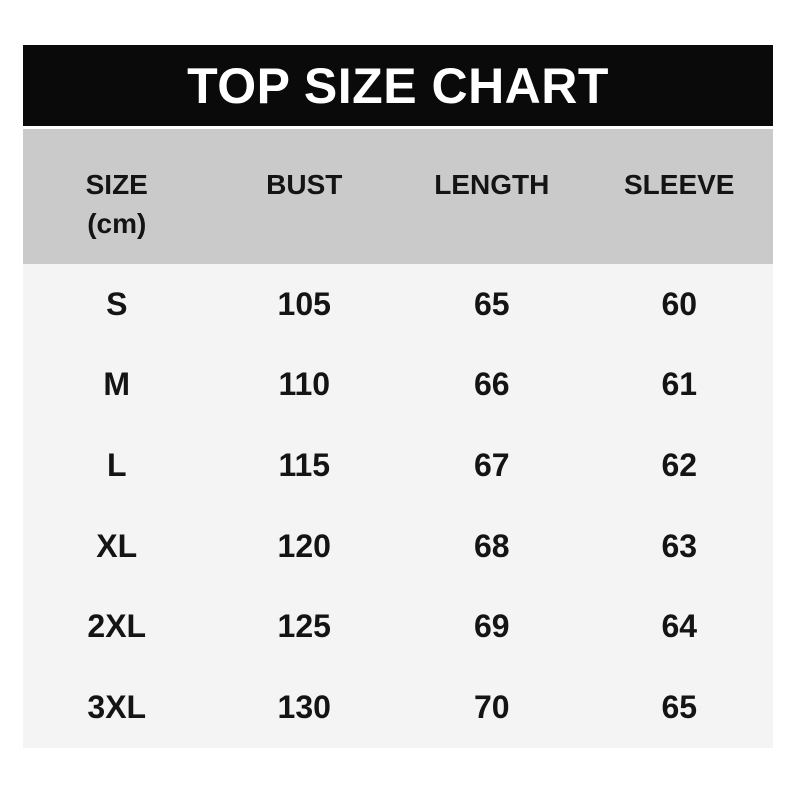 The image size is (800, 800). I want to click on bust-cell: 125, so click(304, 626).